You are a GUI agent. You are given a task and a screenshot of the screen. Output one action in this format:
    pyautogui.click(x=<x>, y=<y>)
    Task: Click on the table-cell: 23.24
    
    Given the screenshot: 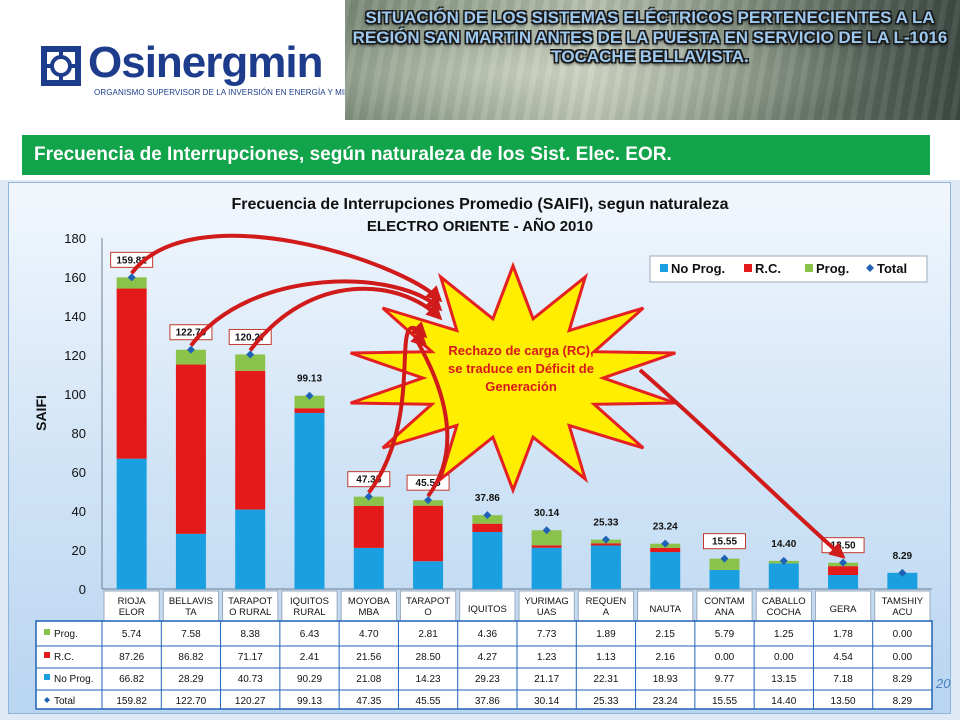 What is the action you would take?
    pyautogui.click(x=665, y=701)
    